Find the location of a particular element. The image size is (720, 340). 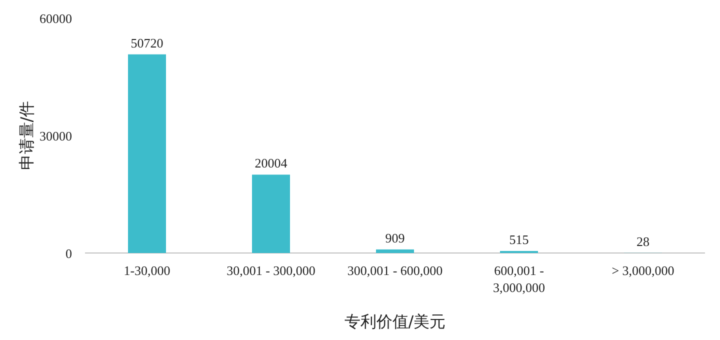

x-tick-label: 300,001 - 600,000 is located at coordinates (395, 270).